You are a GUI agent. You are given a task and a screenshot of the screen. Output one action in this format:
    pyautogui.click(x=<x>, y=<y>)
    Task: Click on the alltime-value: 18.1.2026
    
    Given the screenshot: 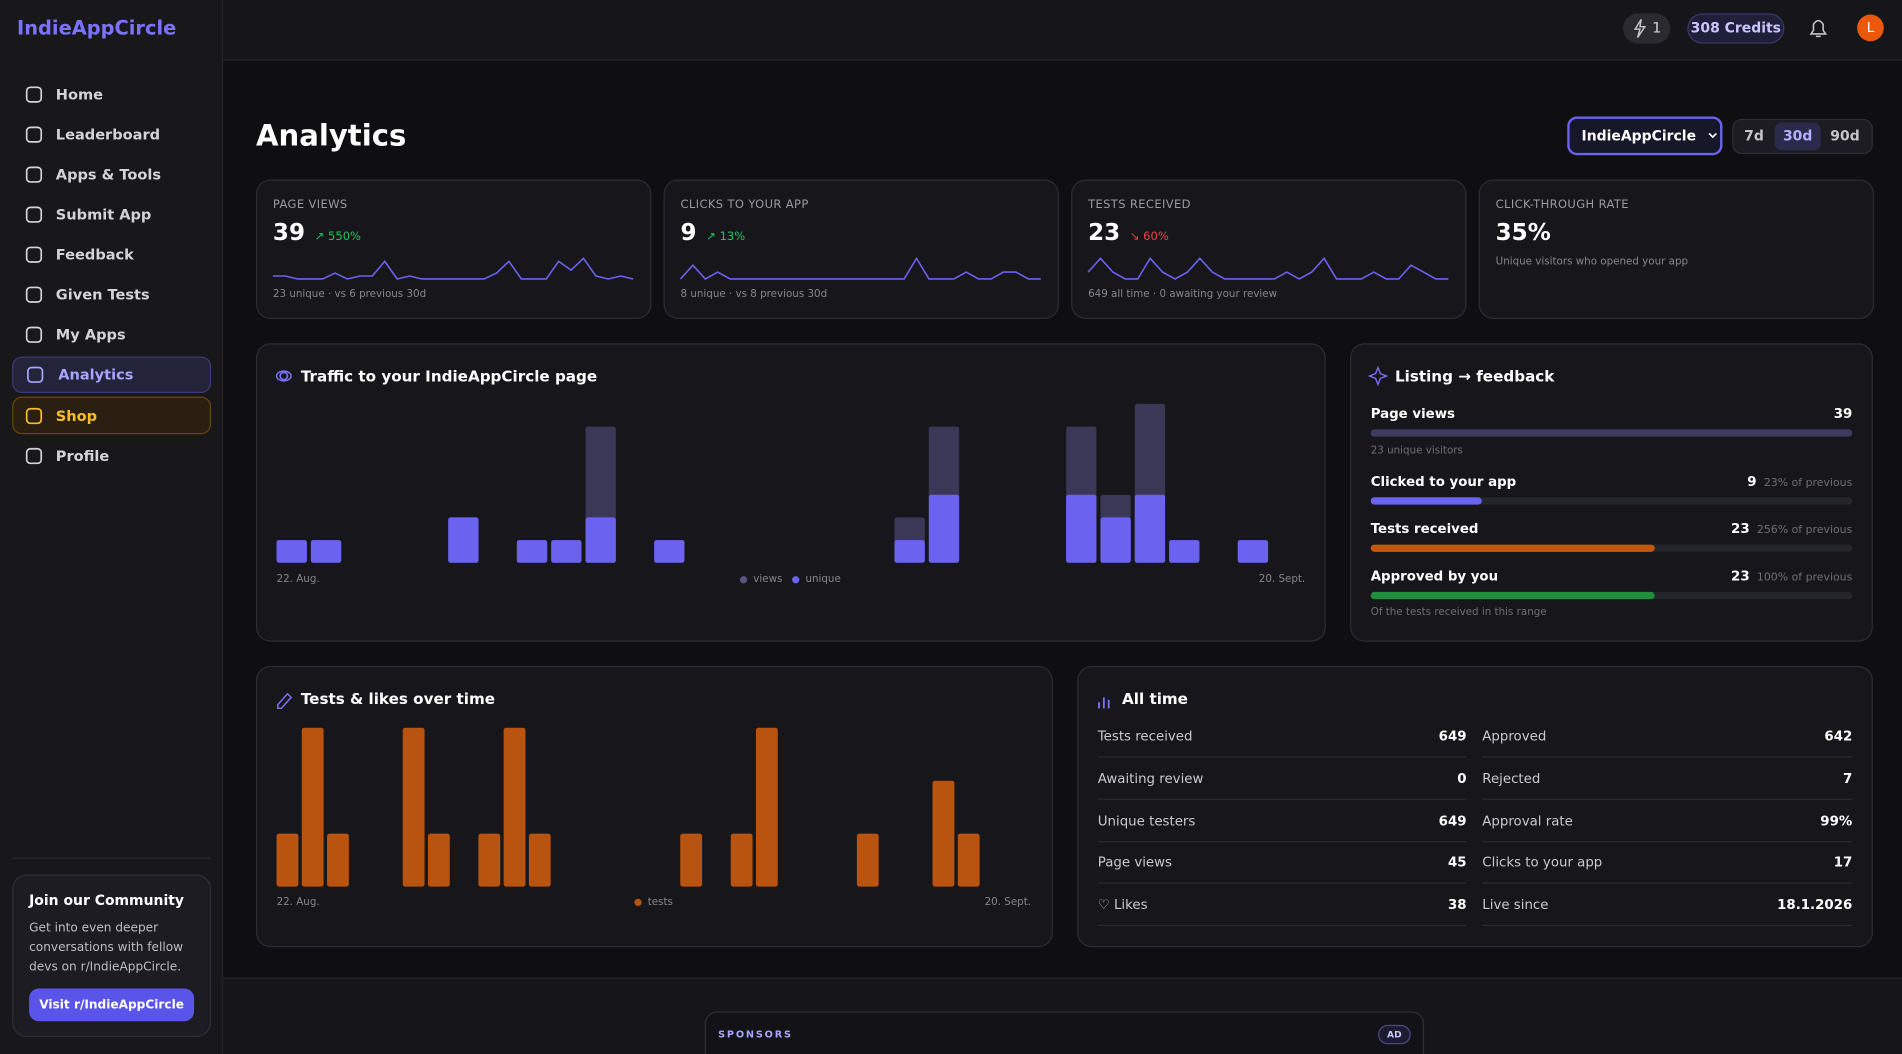 What is the action you would take?
    pyautogui.click(x=1815, y=904)
    